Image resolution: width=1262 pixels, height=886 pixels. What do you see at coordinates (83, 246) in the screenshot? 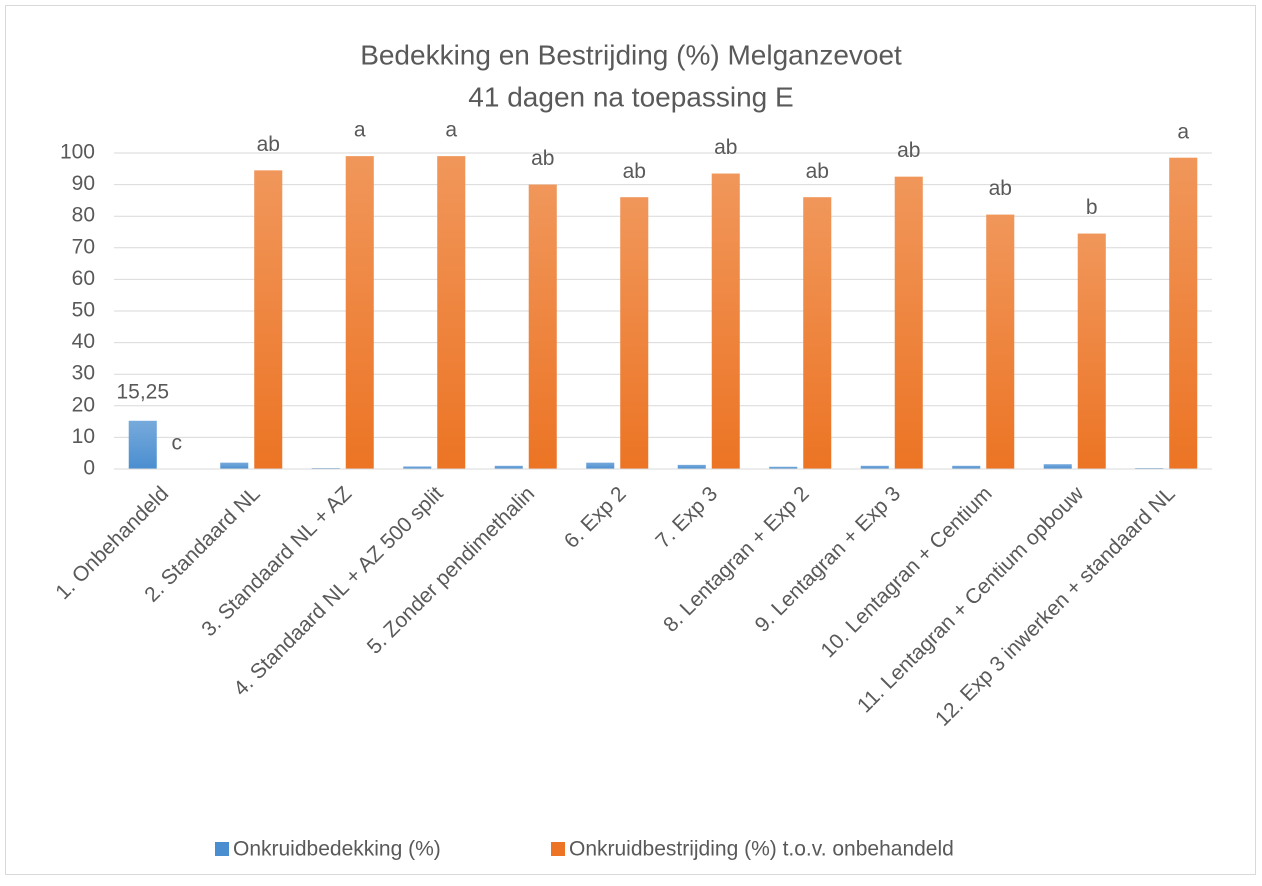
I see `y-tick-label: 70` at bounding box center [83, 246].